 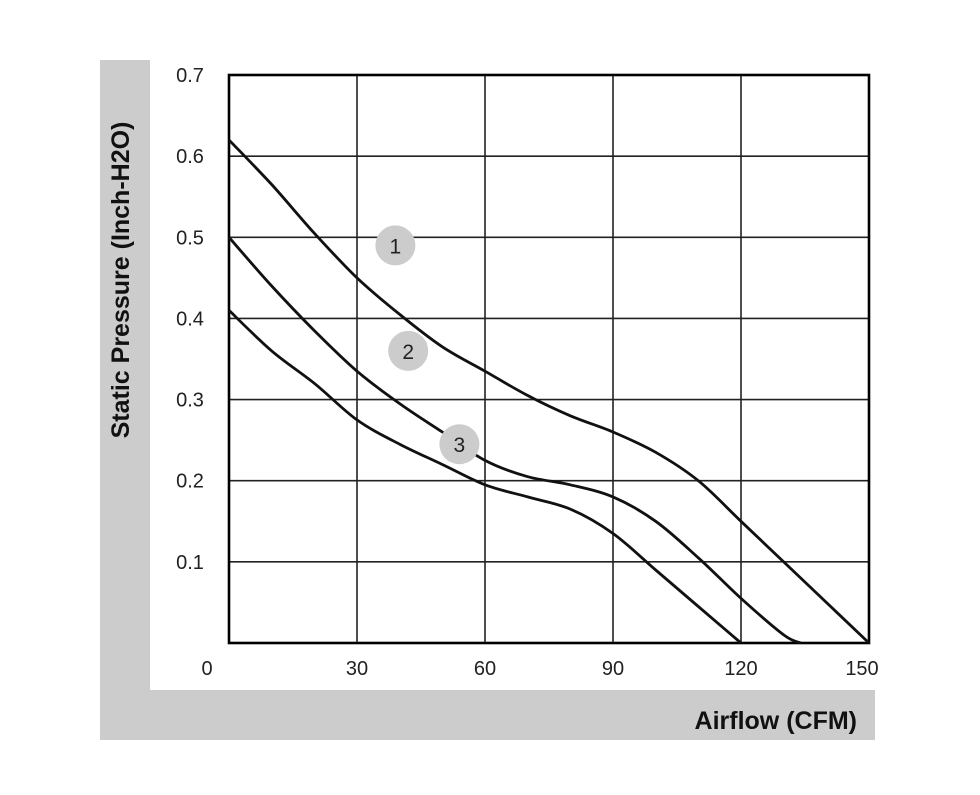 I want to click on y-tick-label: 0.3, so click(x=190, y=401).